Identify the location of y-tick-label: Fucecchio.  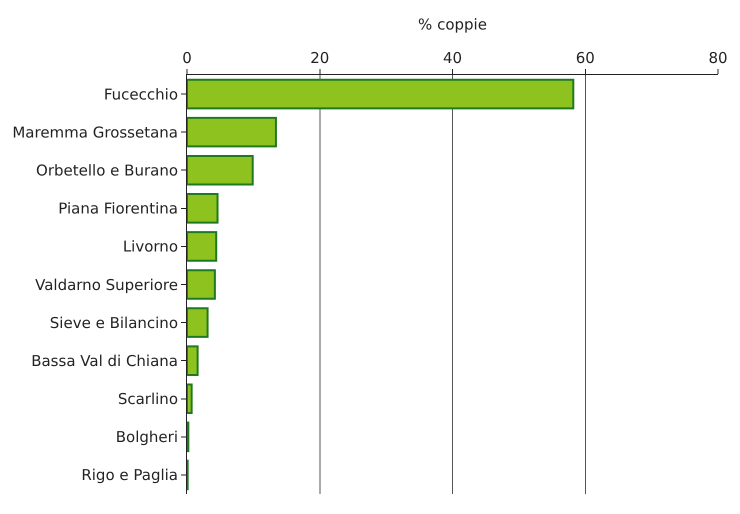
(141, 94).